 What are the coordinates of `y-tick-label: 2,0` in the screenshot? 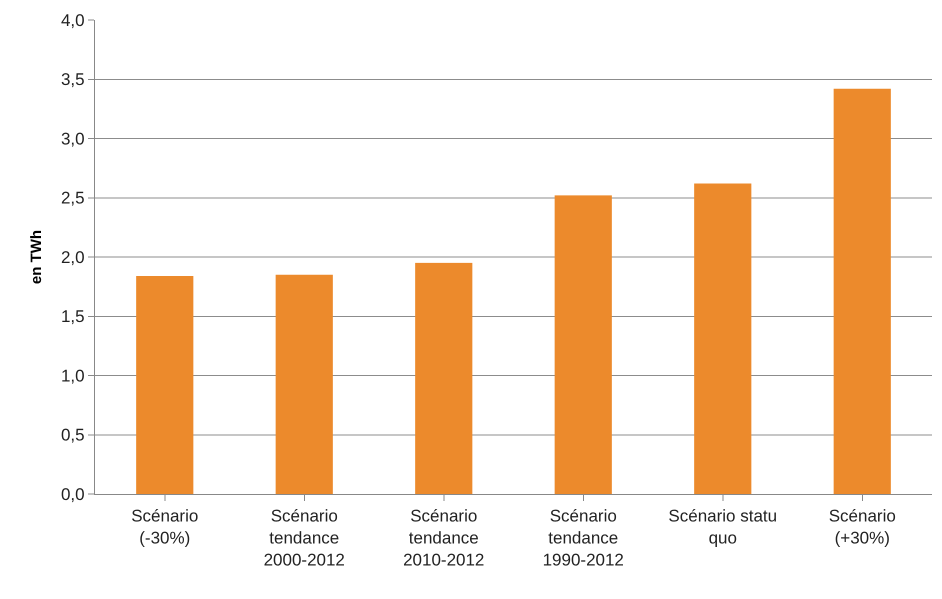 It's located at (72, 257).